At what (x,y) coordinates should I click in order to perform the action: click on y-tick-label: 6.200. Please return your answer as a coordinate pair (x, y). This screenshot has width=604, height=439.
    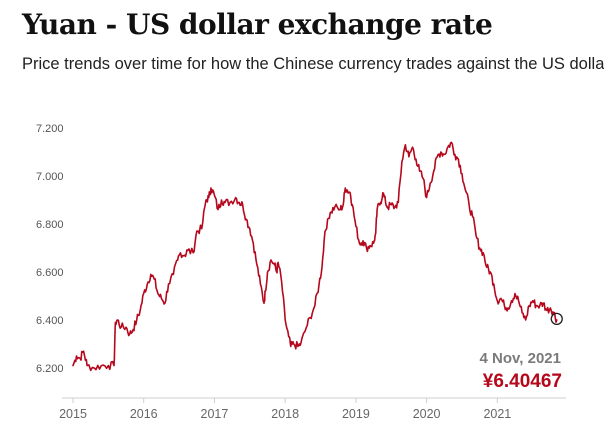
    Looking at the image, I should click on (50, 369).